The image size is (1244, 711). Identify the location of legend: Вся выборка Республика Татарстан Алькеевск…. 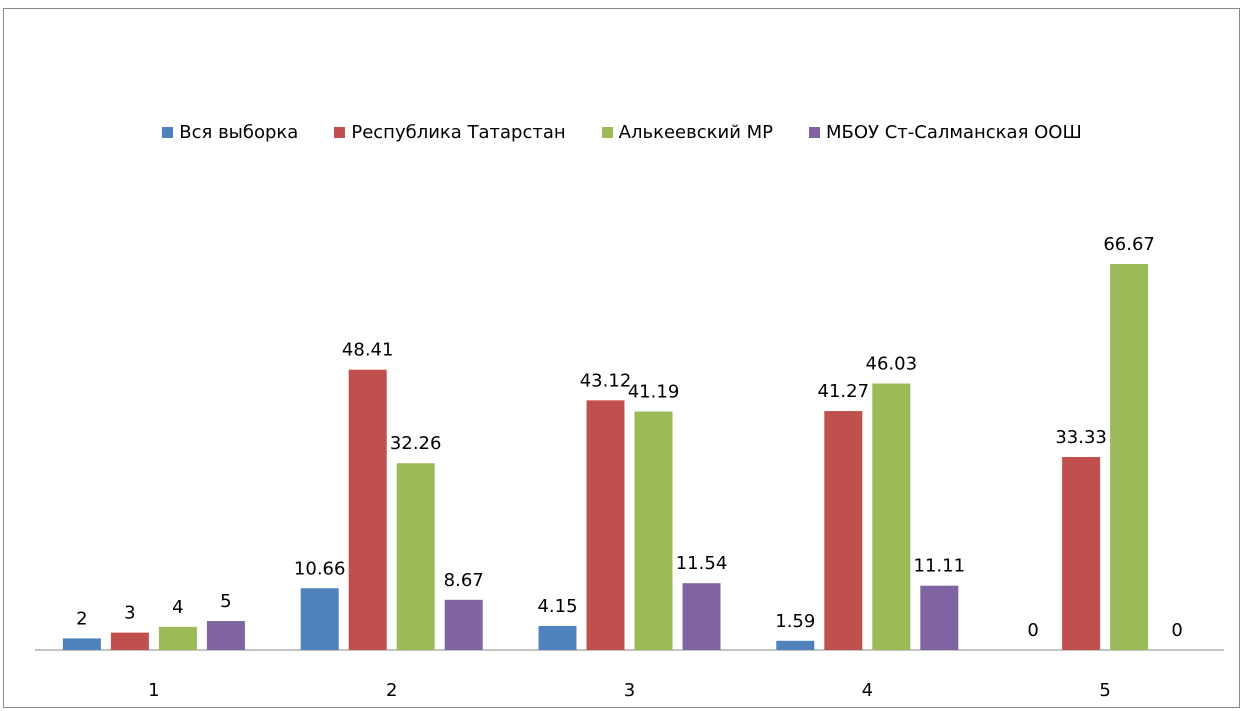
(622, 132).